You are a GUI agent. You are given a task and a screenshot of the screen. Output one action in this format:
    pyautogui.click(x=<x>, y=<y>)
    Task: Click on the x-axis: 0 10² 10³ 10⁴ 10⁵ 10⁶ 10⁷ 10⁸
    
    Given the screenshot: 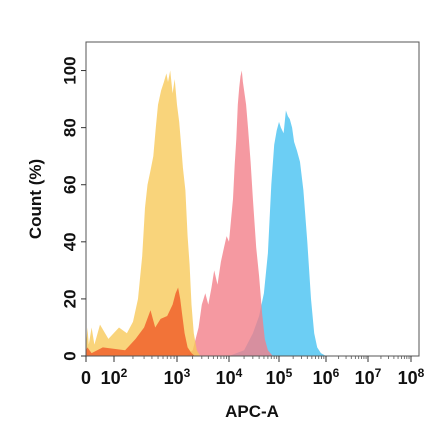 What is the action you would take?
    pyautogui.click(x=253, y=372)
    